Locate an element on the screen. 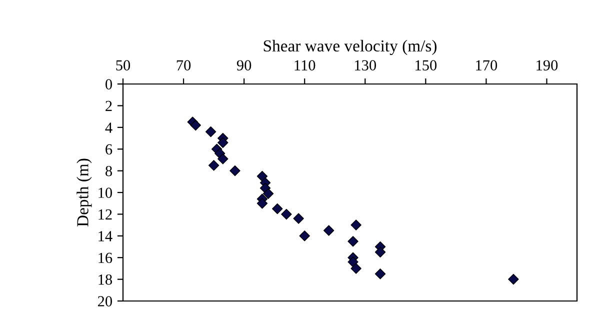  y-tick-label: 10 is located at coordinates (105, 193).